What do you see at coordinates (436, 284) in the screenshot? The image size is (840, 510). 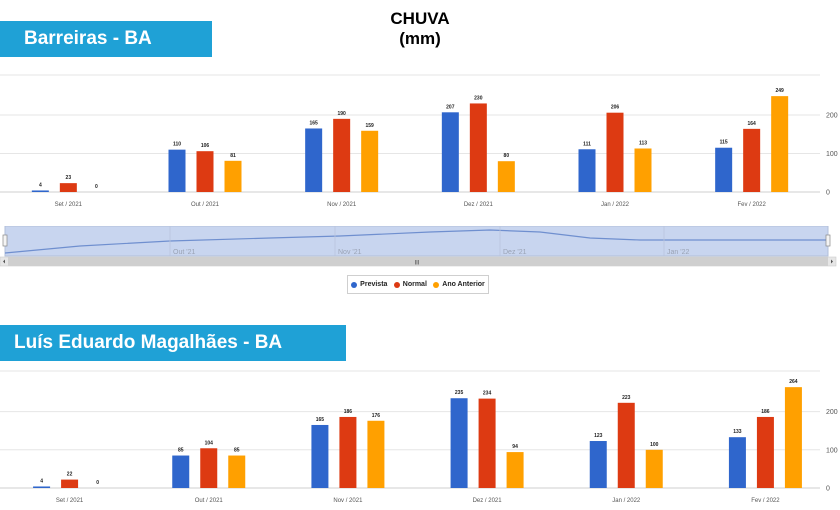 I see `legend-ano-anterior-marker` at bounding box center [436, 284].